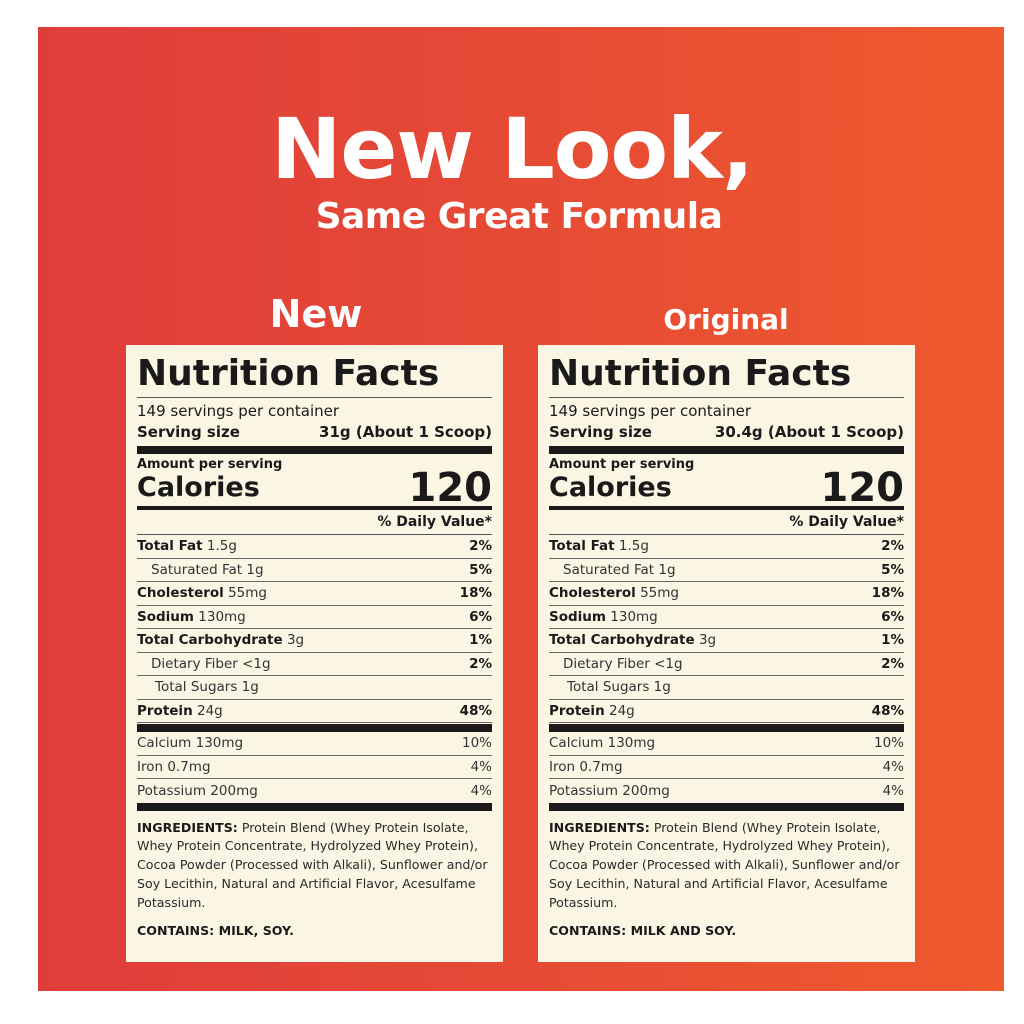 This screenshot has width=1024, height=1024. Describe the element at coordinates (512, 149) in the screenshot. I see `headline: New Look,` at that location.